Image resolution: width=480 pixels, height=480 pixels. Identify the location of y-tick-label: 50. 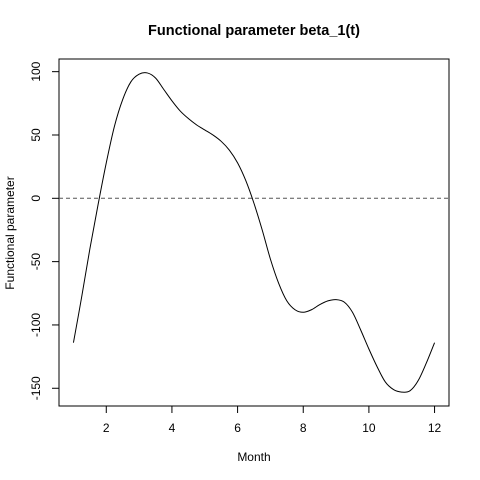
(36, 135).